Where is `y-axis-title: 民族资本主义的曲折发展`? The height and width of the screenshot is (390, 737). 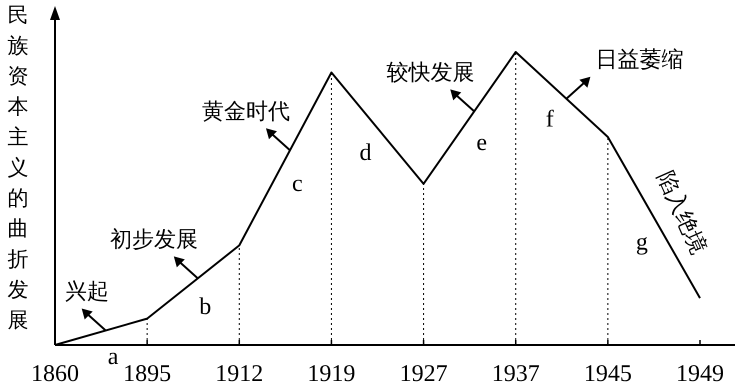
y-axis-title: 民族资本主义的曲折发展 is located at coordinates (18, 167).